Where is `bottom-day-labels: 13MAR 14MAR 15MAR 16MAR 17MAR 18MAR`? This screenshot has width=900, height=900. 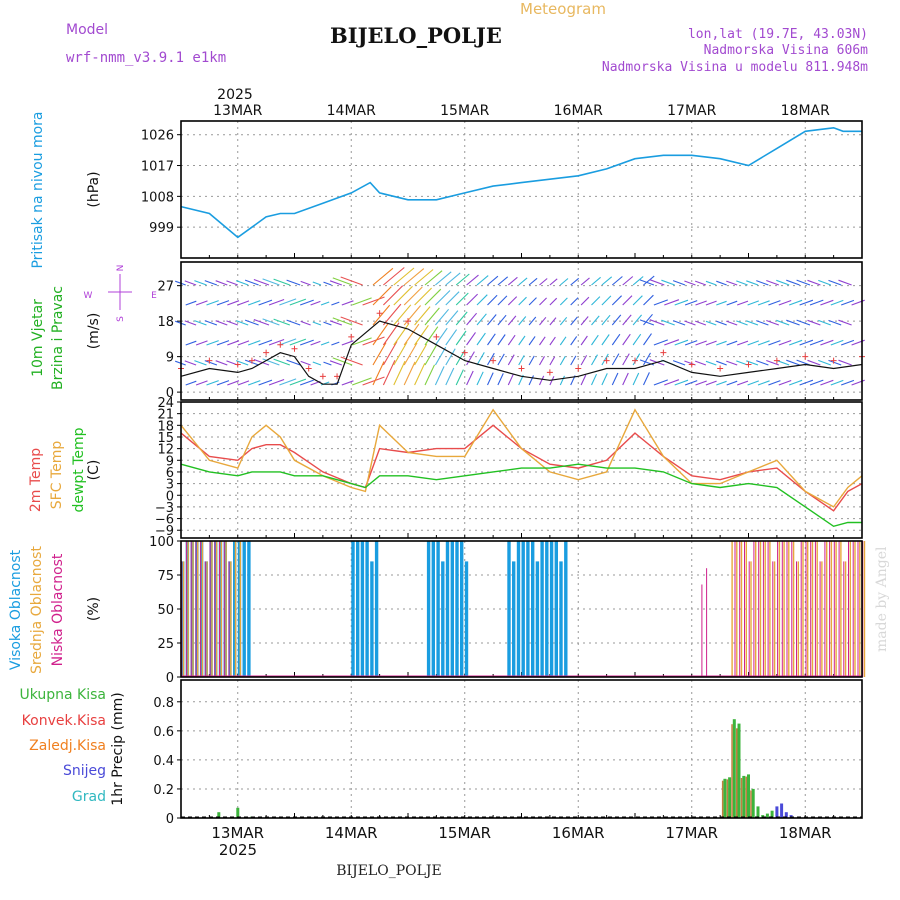 bottom-day-labels: 13MAR 14MAR 15MAR 16MAR 17MAR 18MAR is located at coordinates (521, 833).